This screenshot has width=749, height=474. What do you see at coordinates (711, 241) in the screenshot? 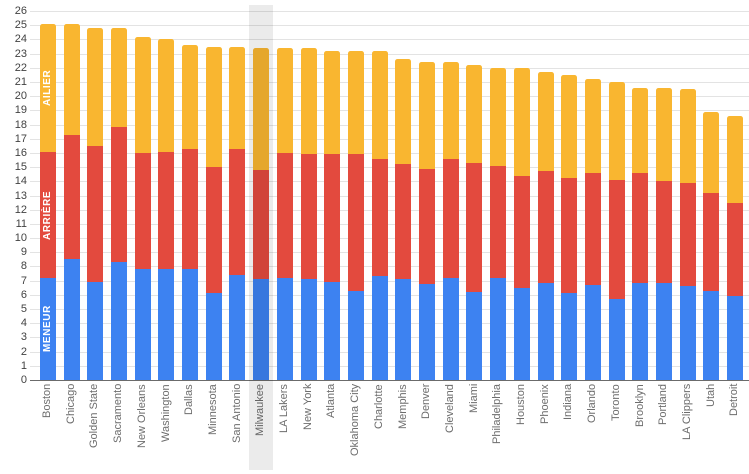
I see `bar-segment-arri-re-utah` at bounding box center [711, 241].